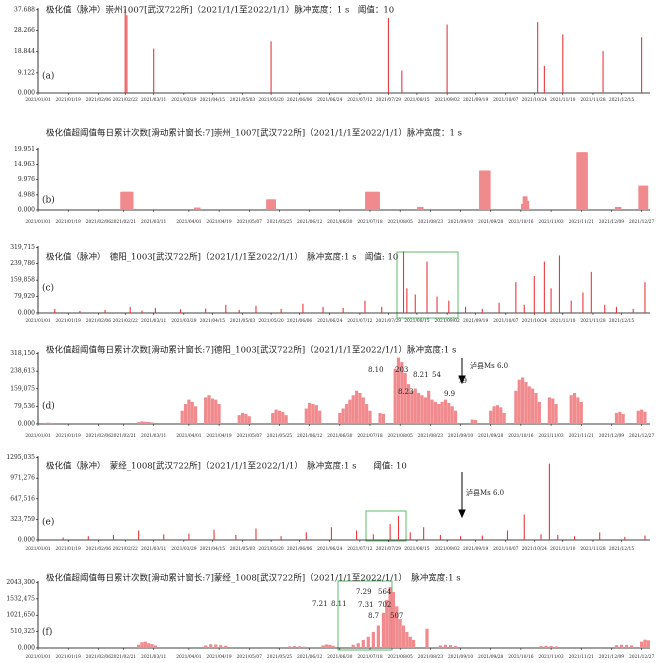 This screenshot has height=663, width=658. Describe the element at coordinates (385, 592) in the screenshot. I see `annotation: 564` at that location.